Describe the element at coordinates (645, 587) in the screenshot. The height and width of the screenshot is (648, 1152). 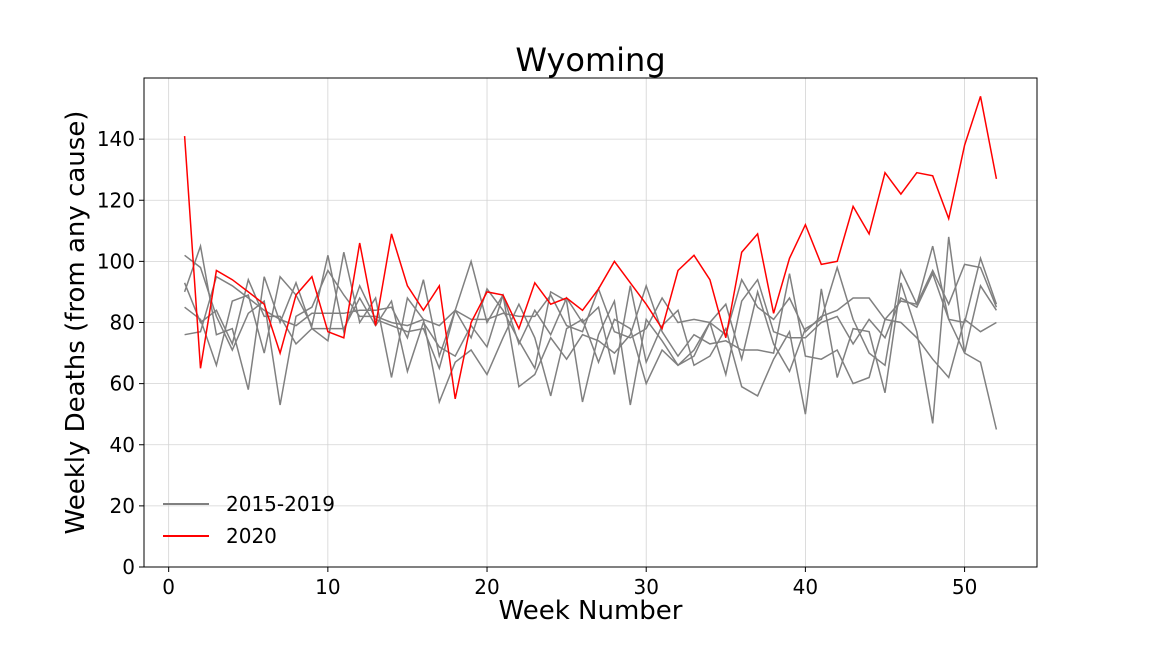
I see `x-tick-label: 30` at that location.